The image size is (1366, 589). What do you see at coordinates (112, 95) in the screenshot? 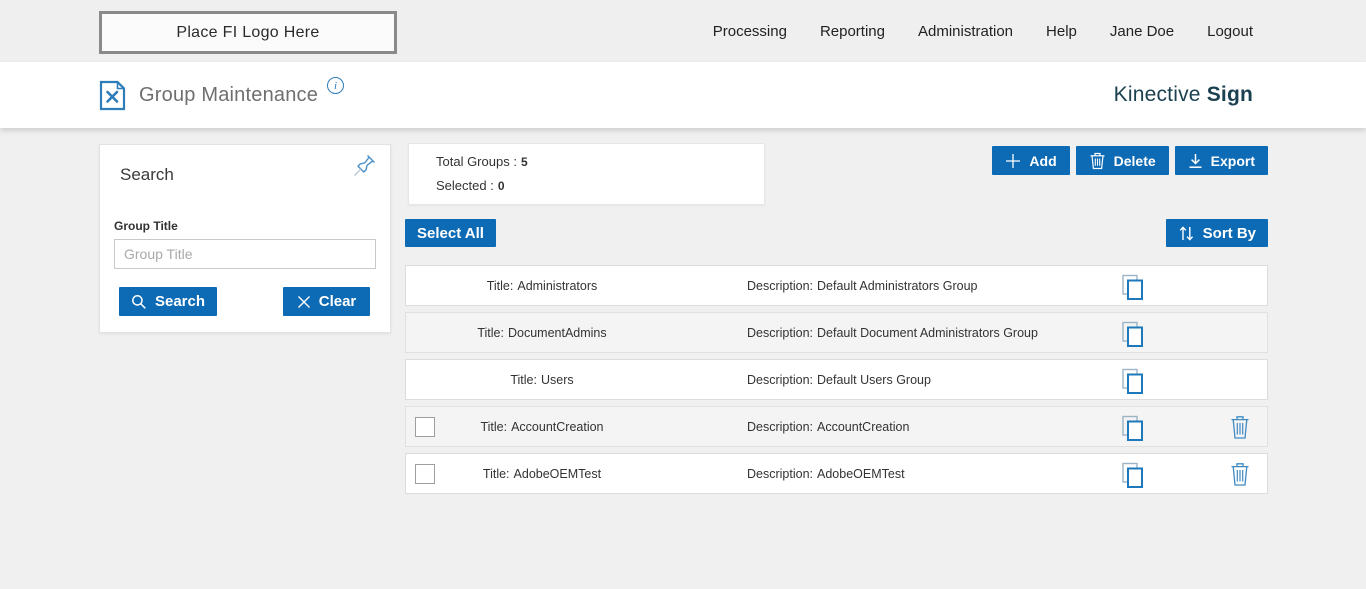
I see `group-maintenance-icon` at bounding box center [112, 95].